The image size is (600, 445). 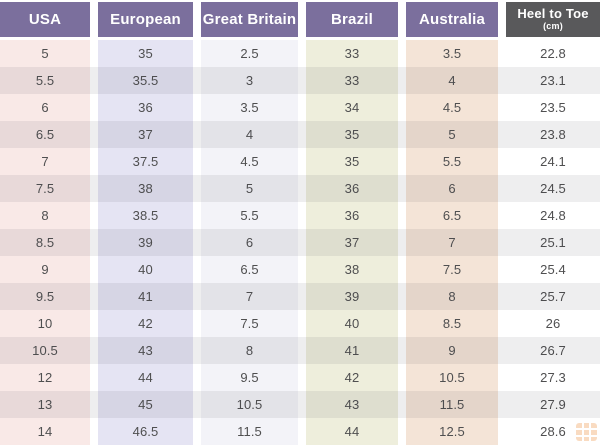 I want to click on table-row: 10.5 43 8 41 9 26.7, so click(x=300, y=350).